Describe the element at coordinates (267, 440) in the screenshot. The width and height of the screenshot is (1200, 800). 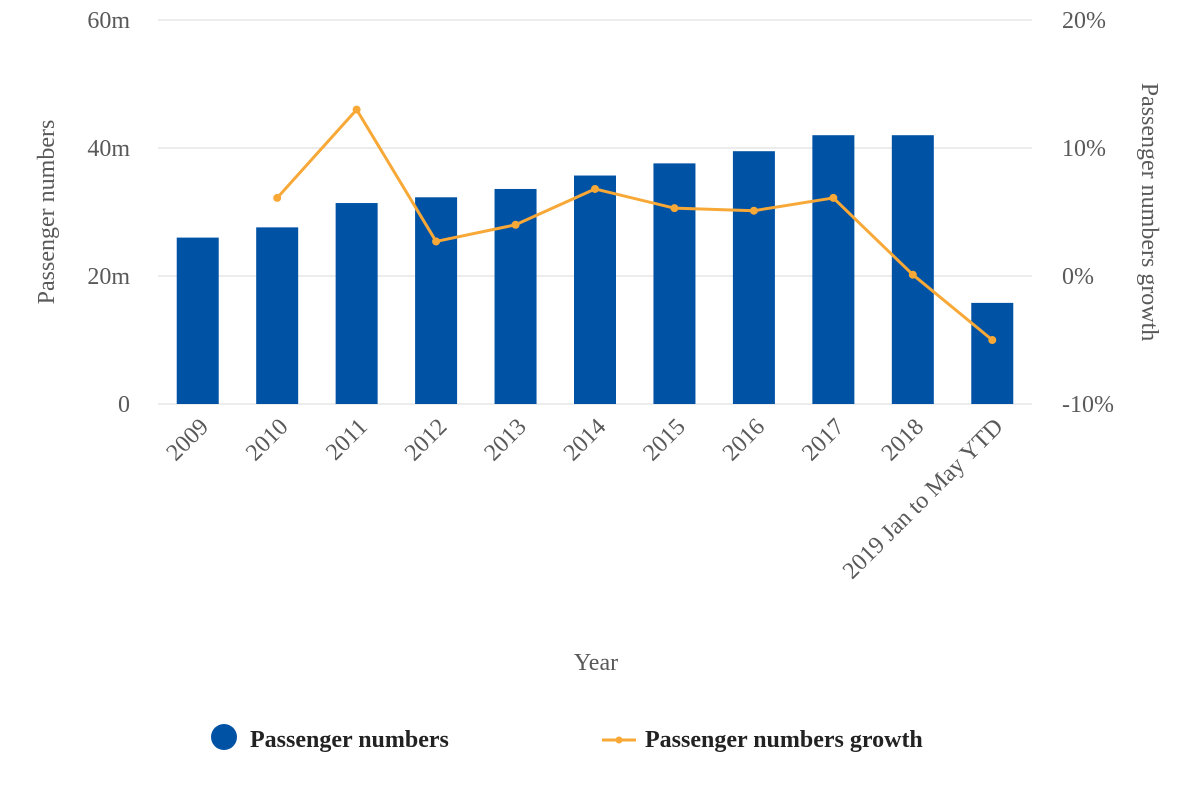
I see `x-tick-label: 2010` at that location.